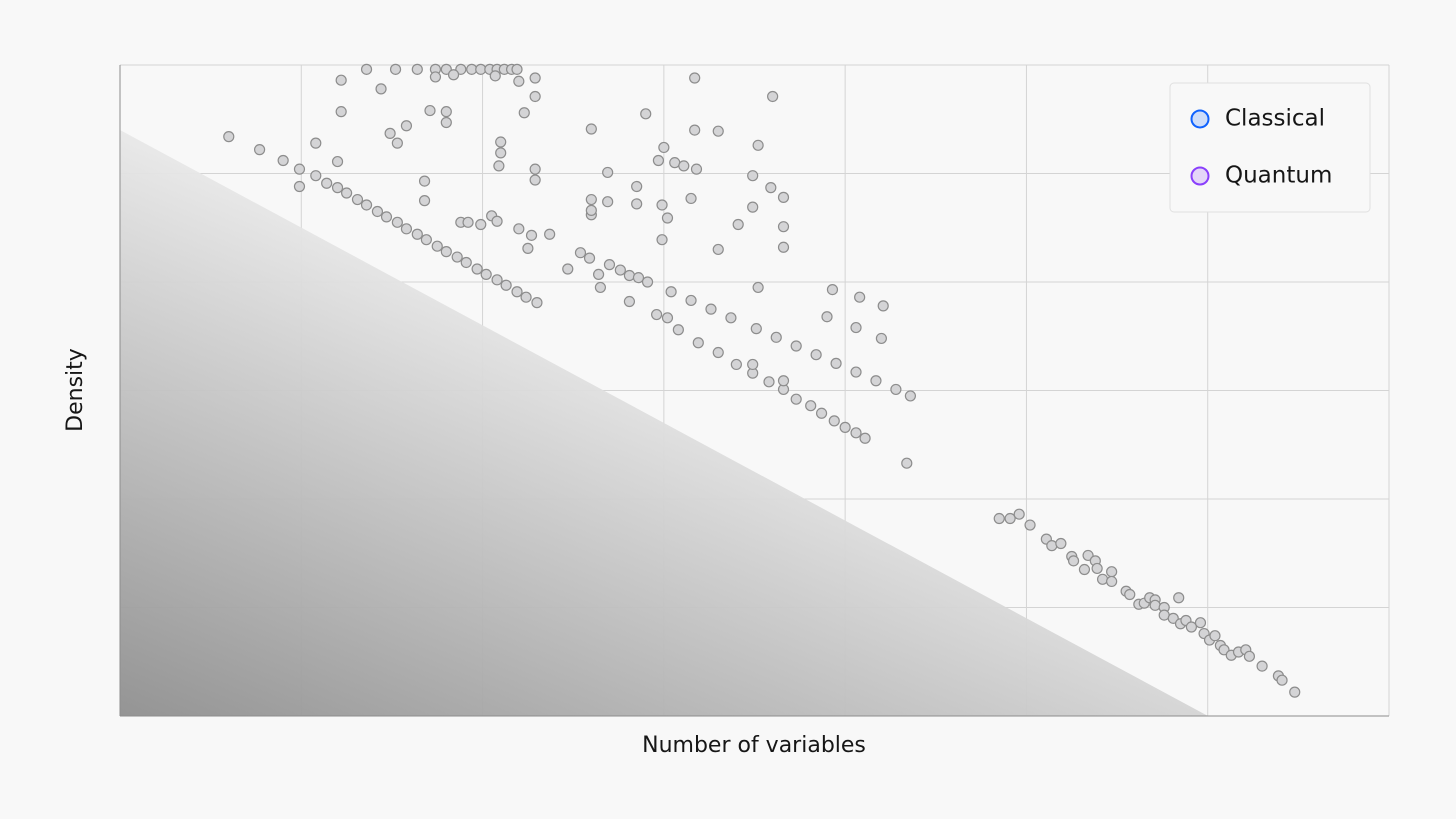  Describe the element at coordinates (754, 745) in the screenshot. I see `x-axis-label: Number of variables` at that location.